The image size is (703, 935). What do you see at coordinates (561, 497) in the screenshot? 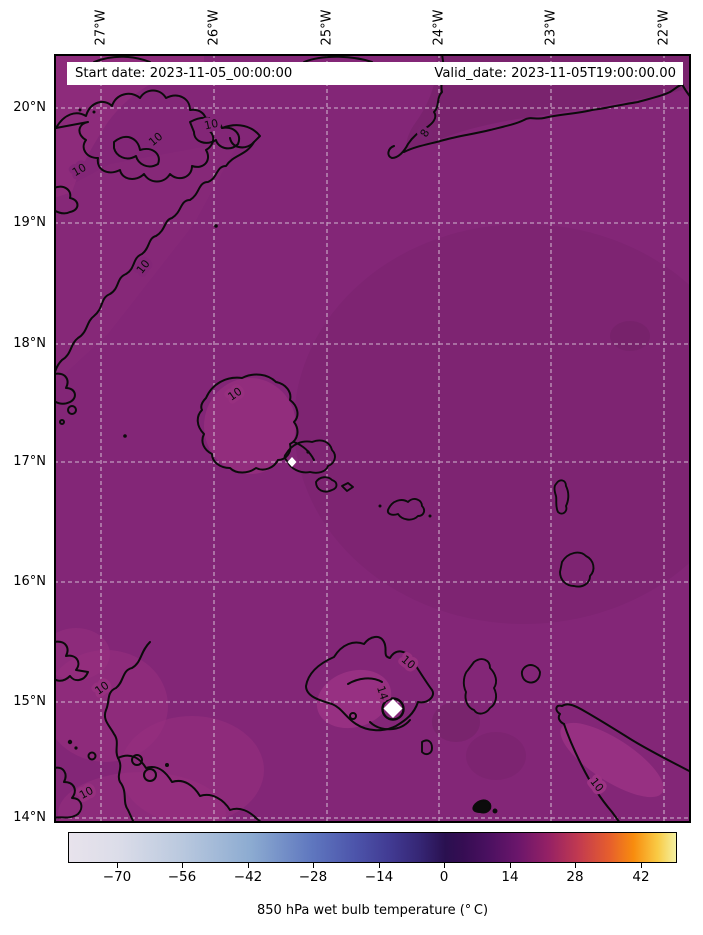
I see `island-sal` at bounding box center [561, 497].